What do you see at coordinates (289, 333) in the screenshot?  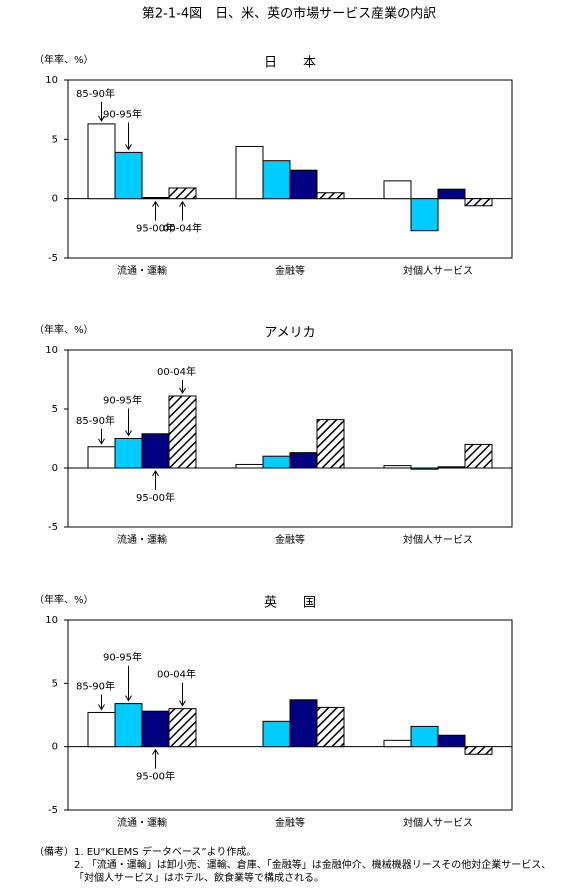 I see `panel-title: アメリカ` at bounding box center [289, 333].